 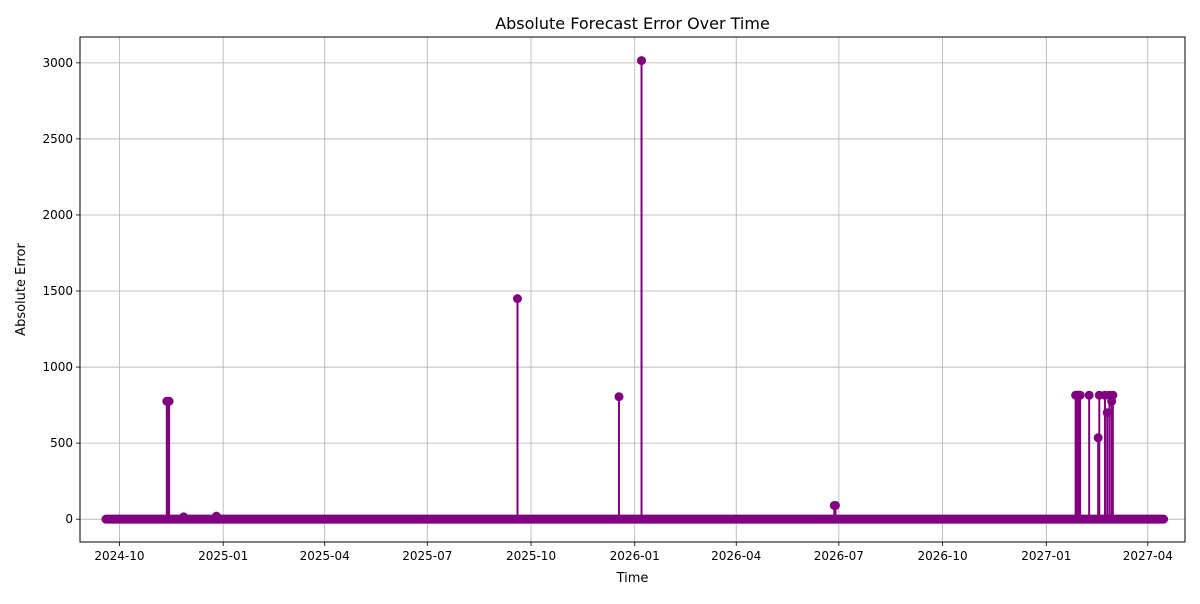 I want to click on y-tick-label: 500, so click(x=61, y=443).